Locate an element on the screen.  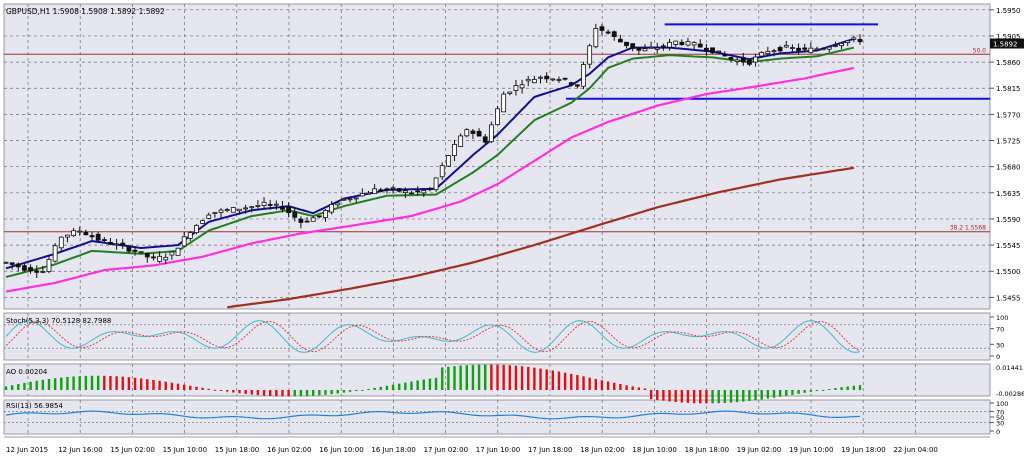
y-tick-label: 1.5815 is located at coordinates (1008, 89).